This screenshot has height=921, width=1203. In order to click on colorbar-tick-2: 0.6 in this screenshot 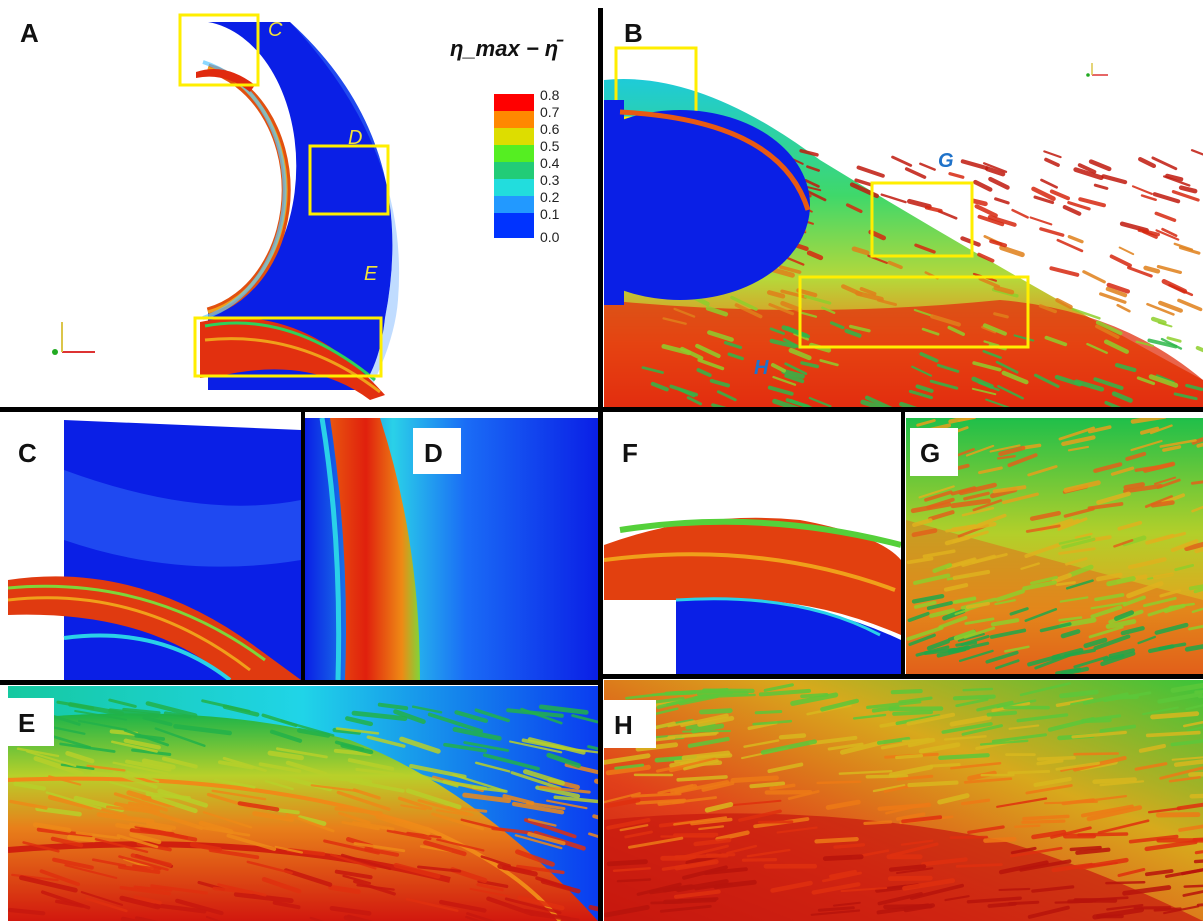, I will do `click(550, 129)`.